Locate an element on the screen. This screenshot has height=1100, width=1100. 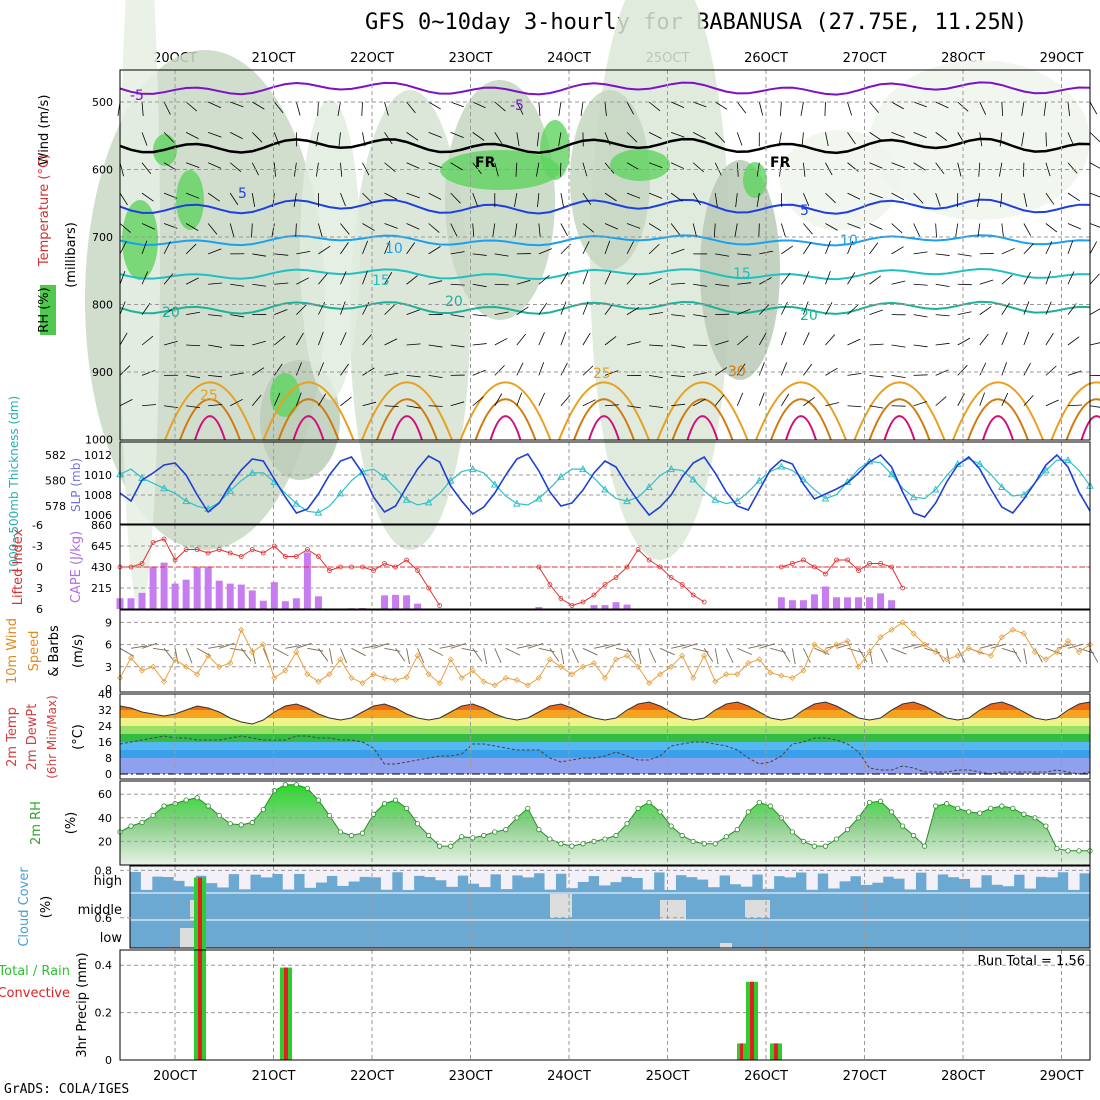
axis-label-cape: CAPE (J/kg) is located at coordinates (76, 567).